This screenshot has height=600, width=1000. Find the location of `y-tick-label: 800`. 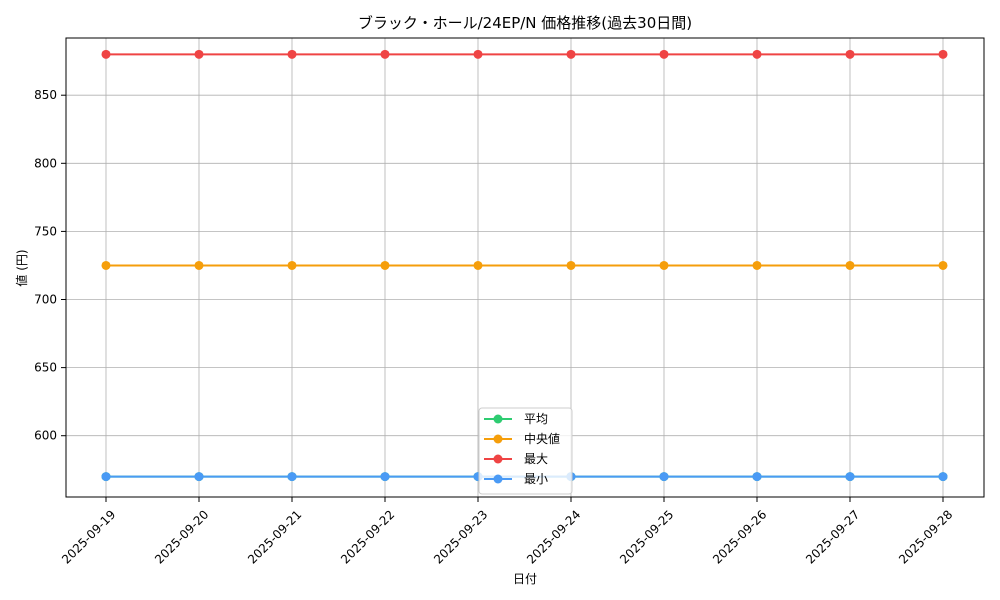

y-tick-label: 800 is located at coordinates (45, 163).